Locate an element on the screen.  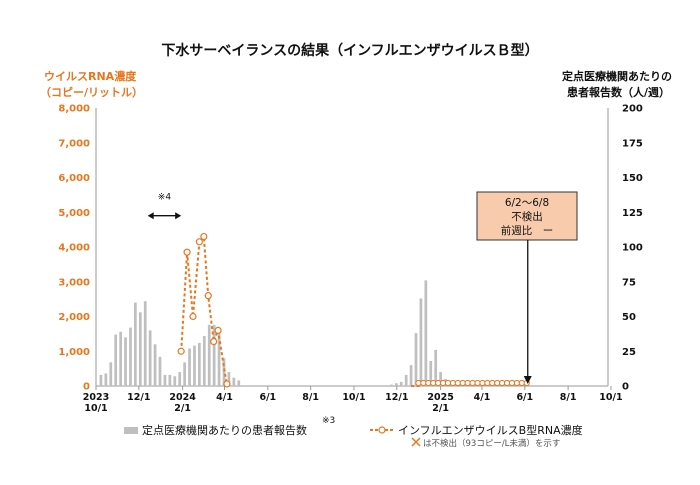
non-detect-markers is located at coordinates (472, 383).